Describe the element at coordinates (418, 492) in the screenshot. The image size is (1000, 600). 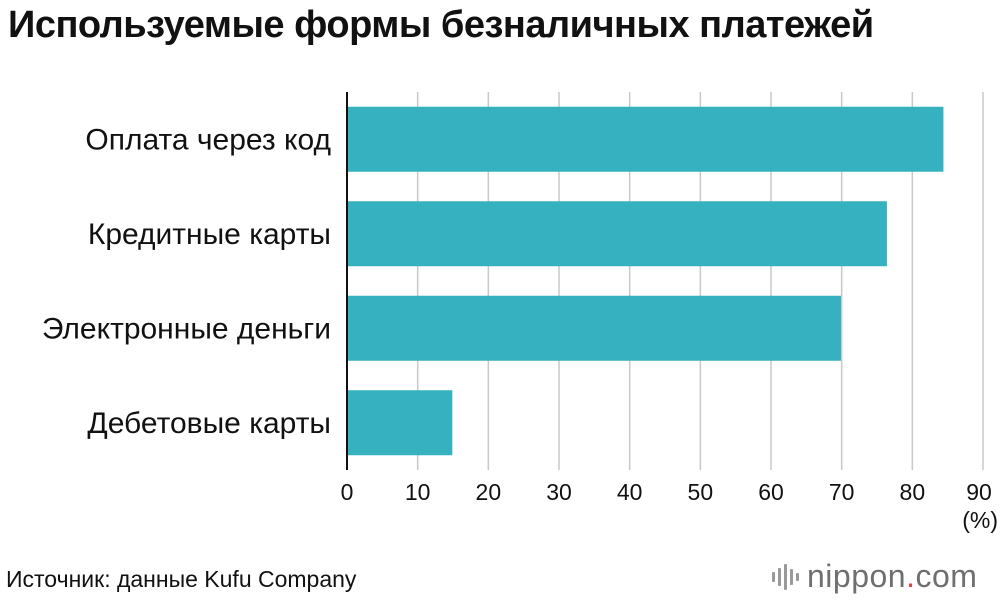
I see `x-tick-label: 10` at that location.